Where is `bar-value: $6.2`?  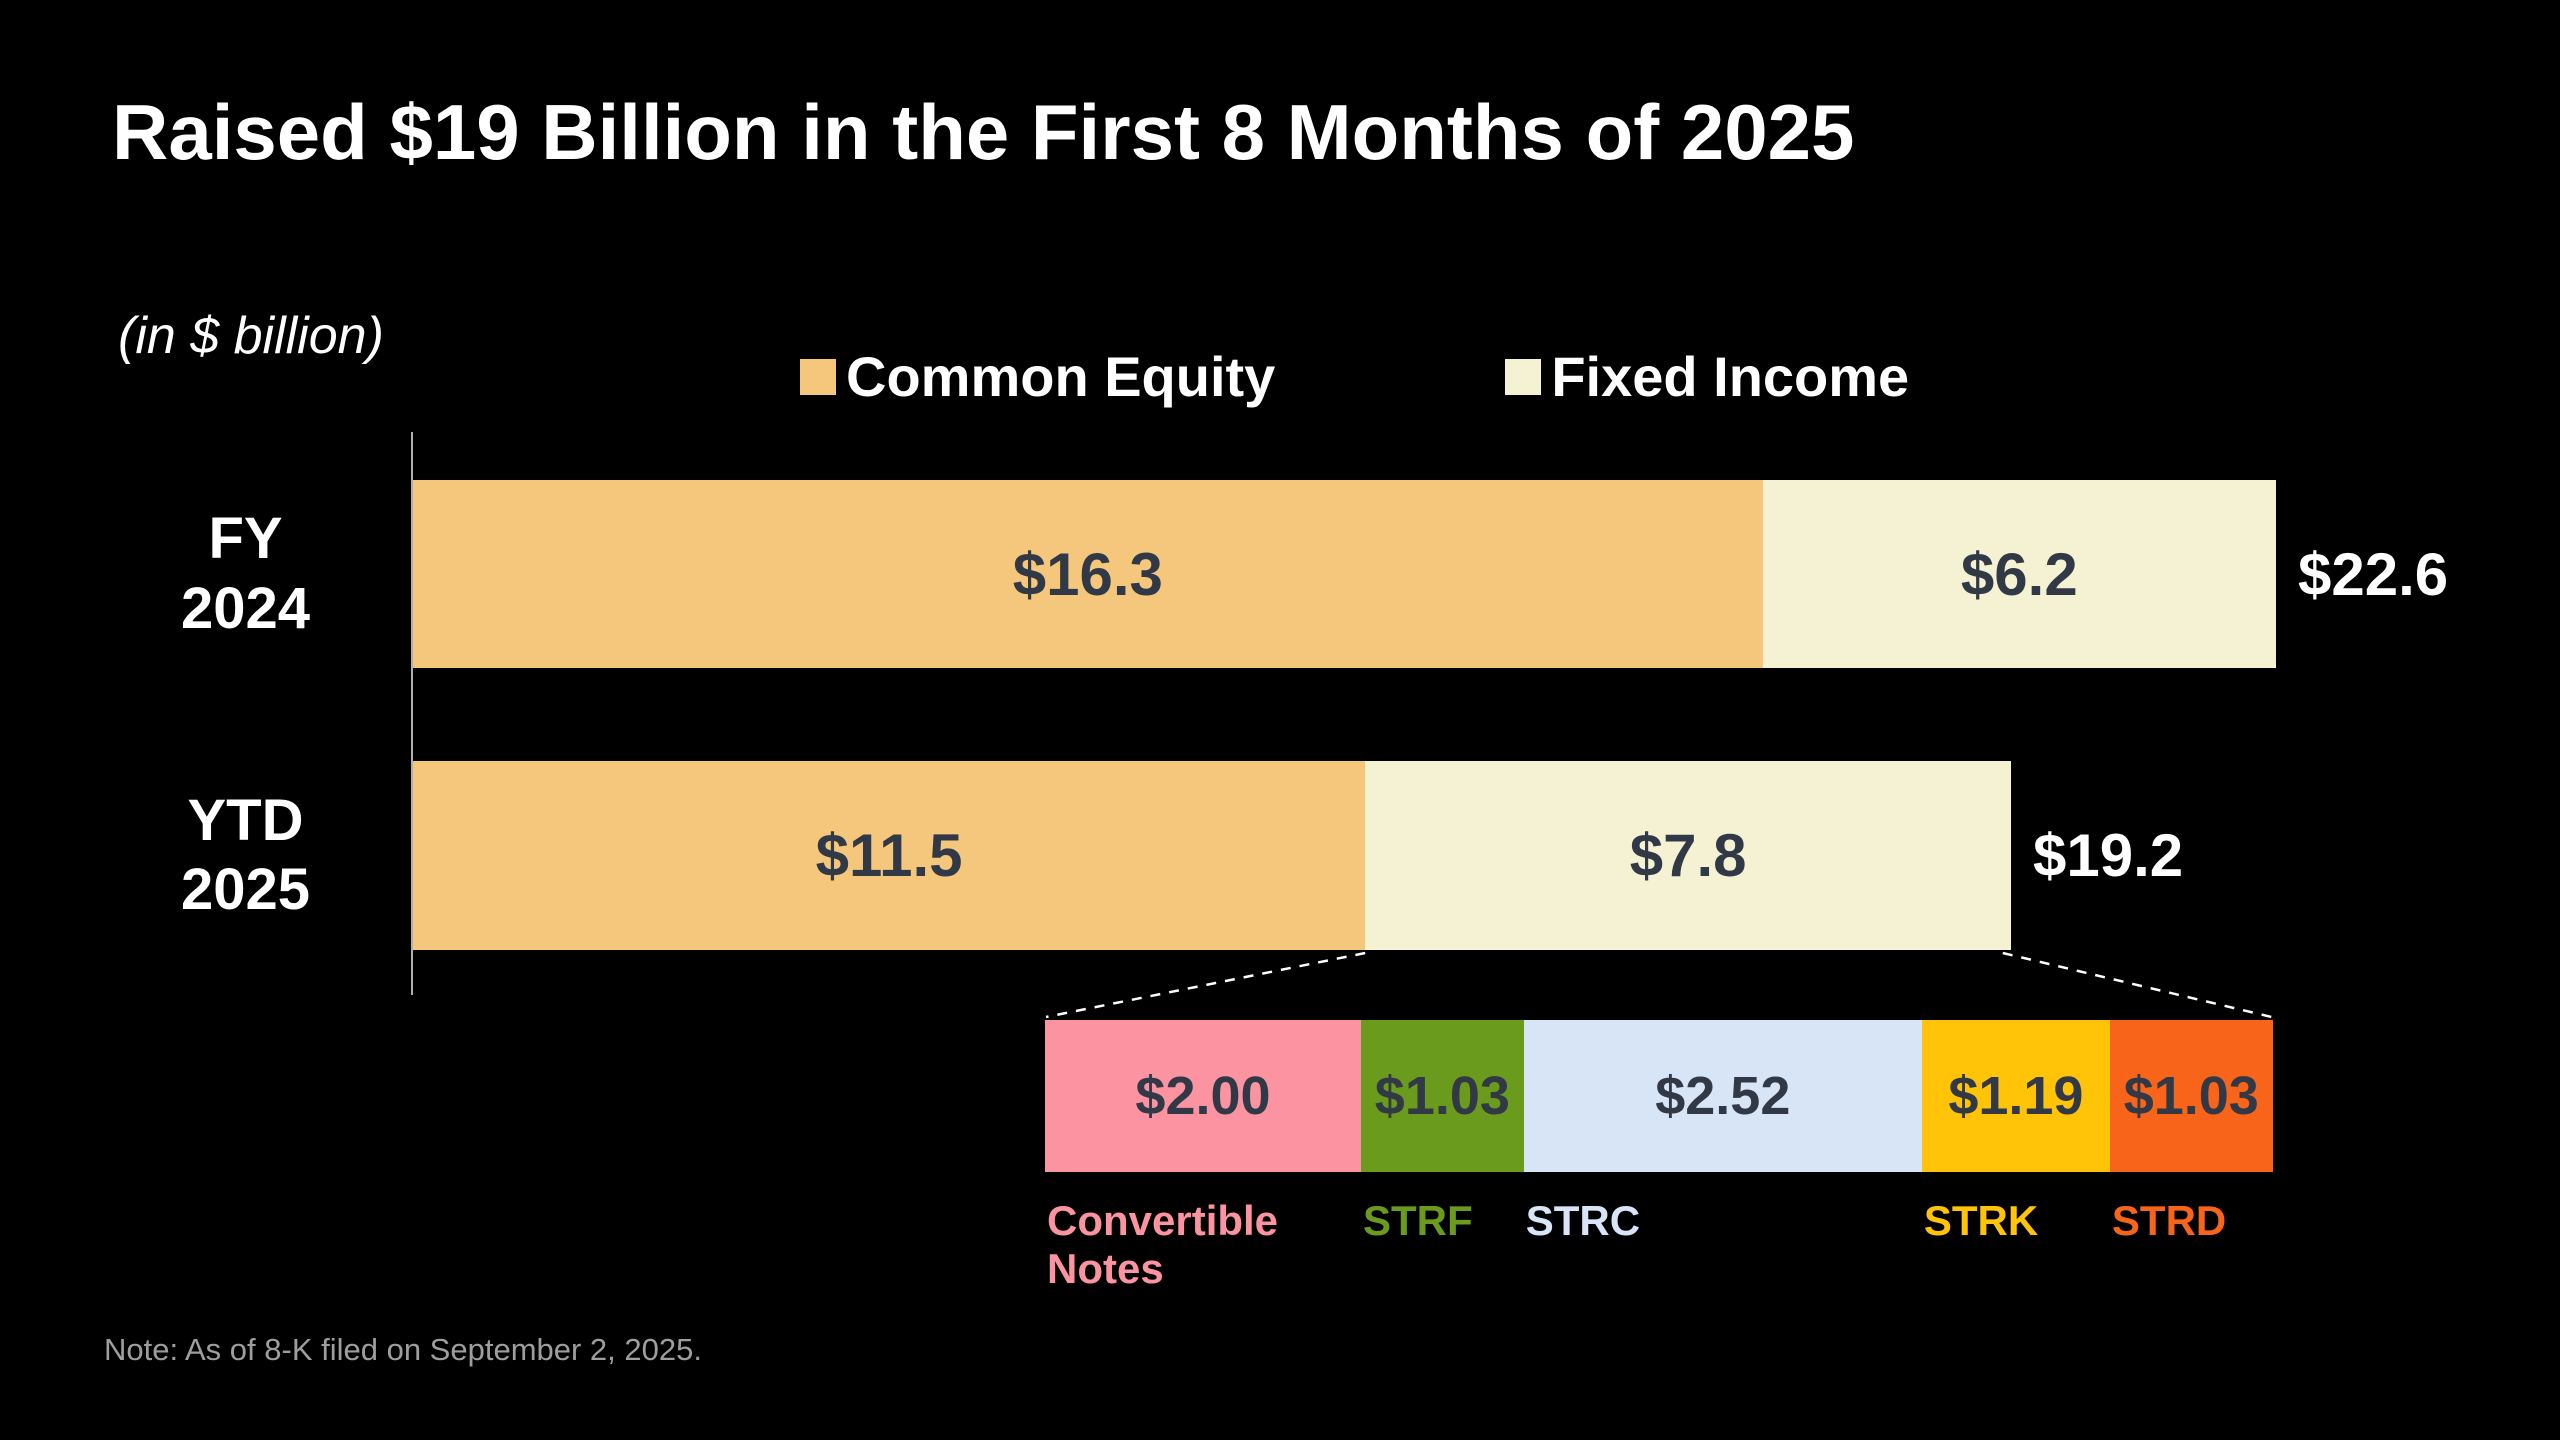
bar-value: $6.2 is located at coordinates (2019, 574).